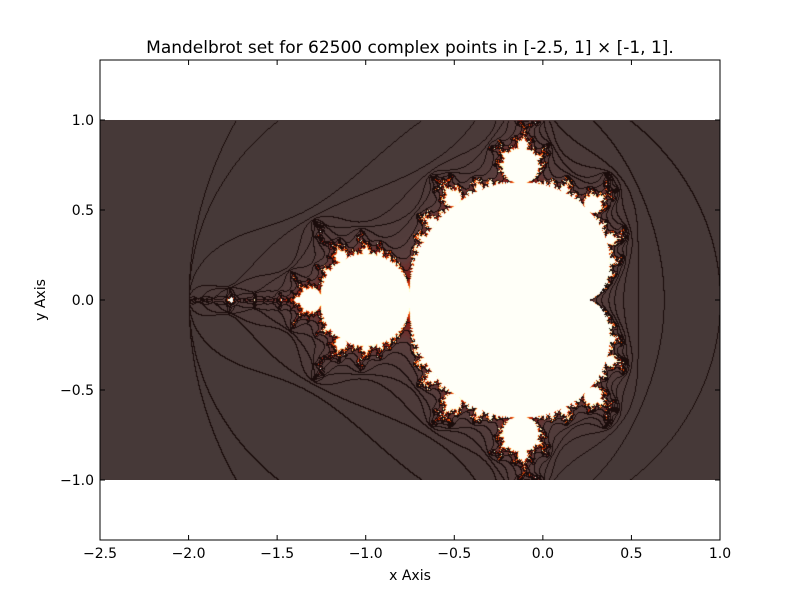  Describe the element at coordinates (189, 554) in the screenshot. I see `x-tick-label: −2.0` at that location.